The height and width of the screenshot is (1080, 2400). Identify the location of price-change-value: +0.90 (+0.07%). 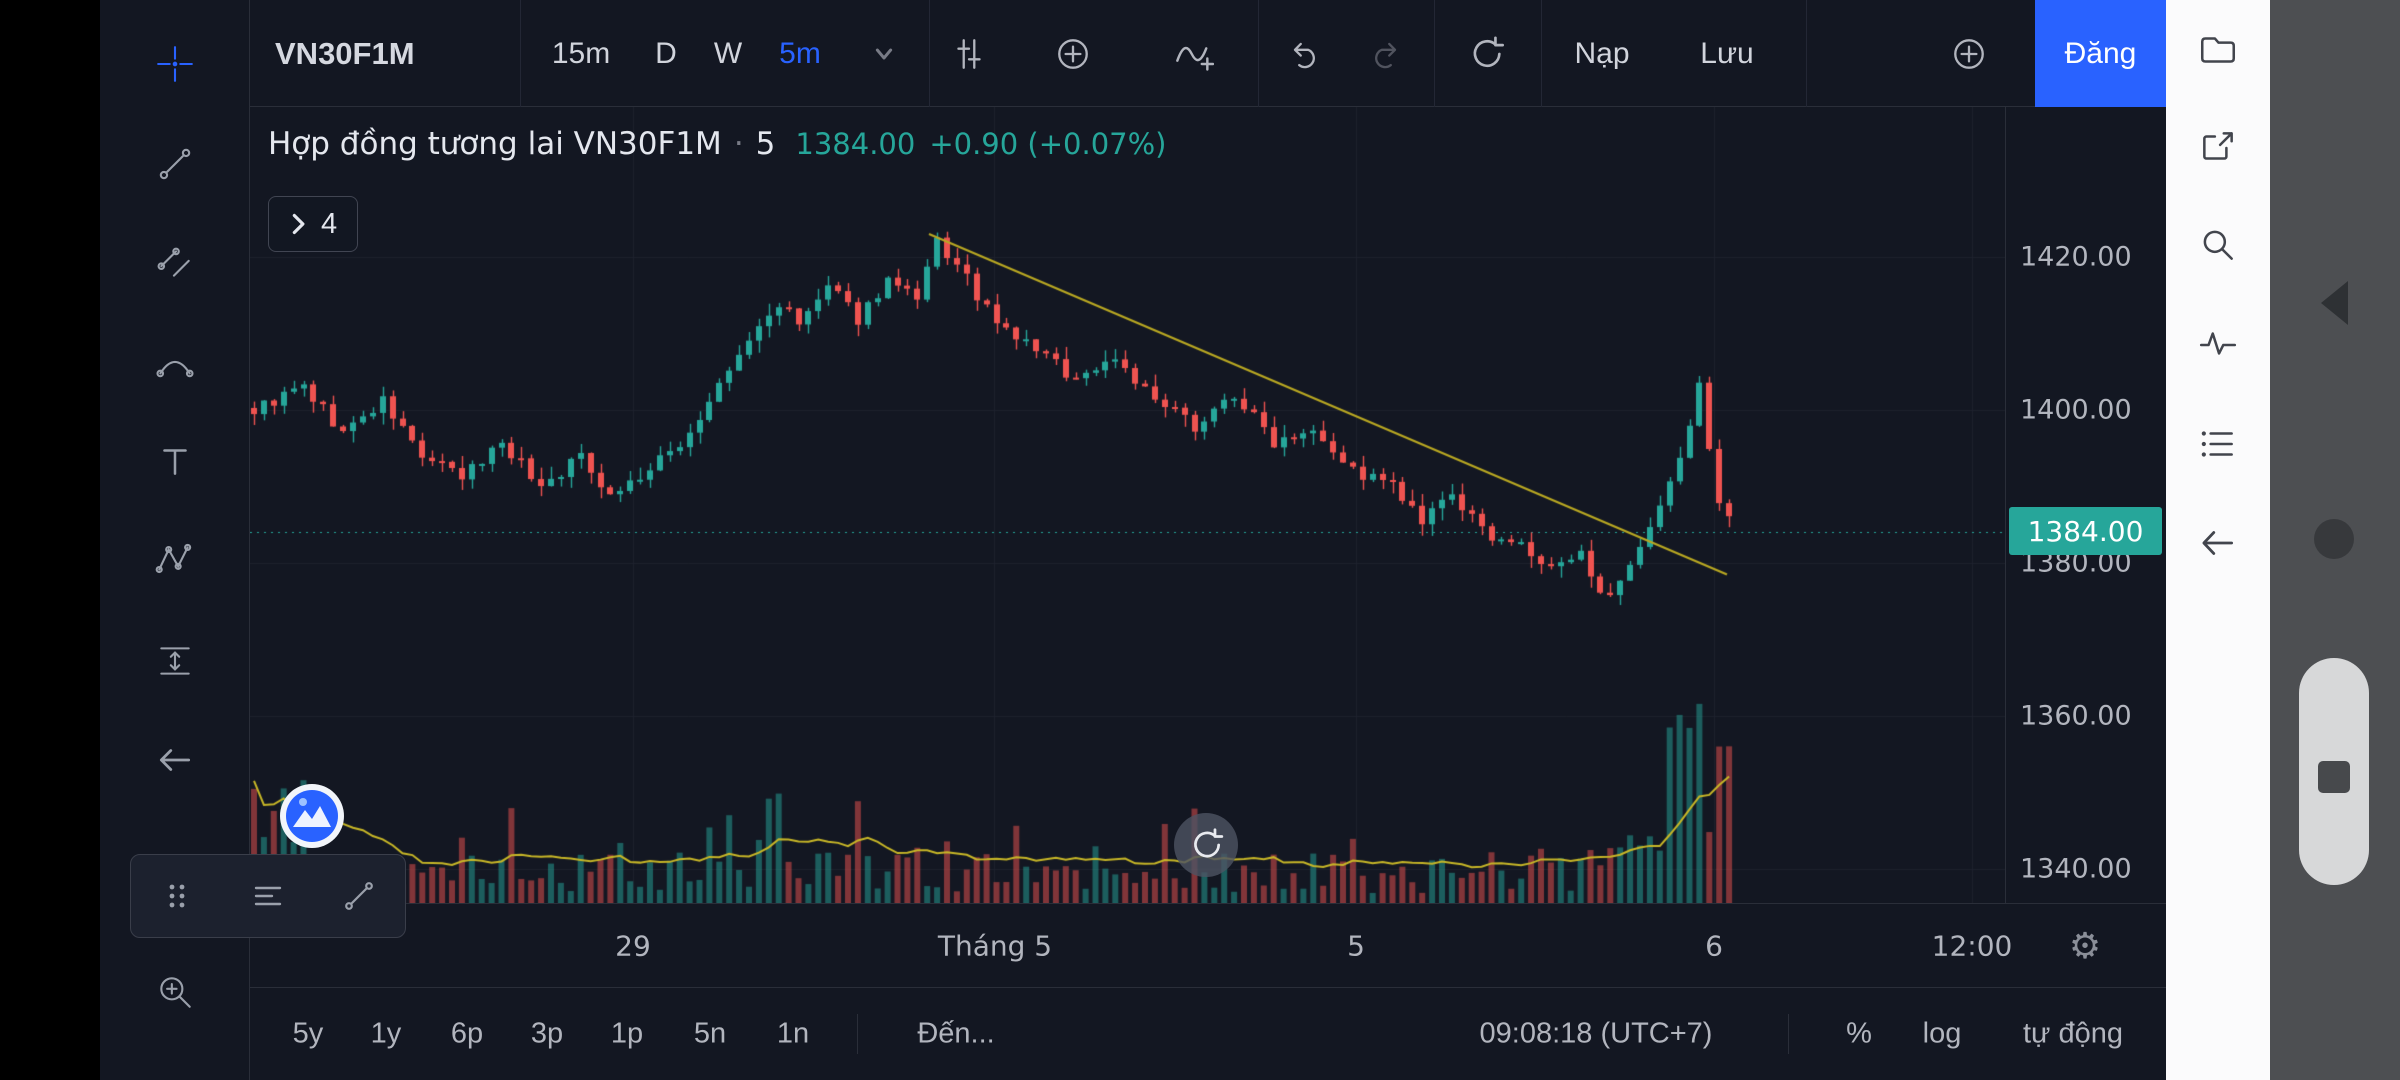
(1048, 144).